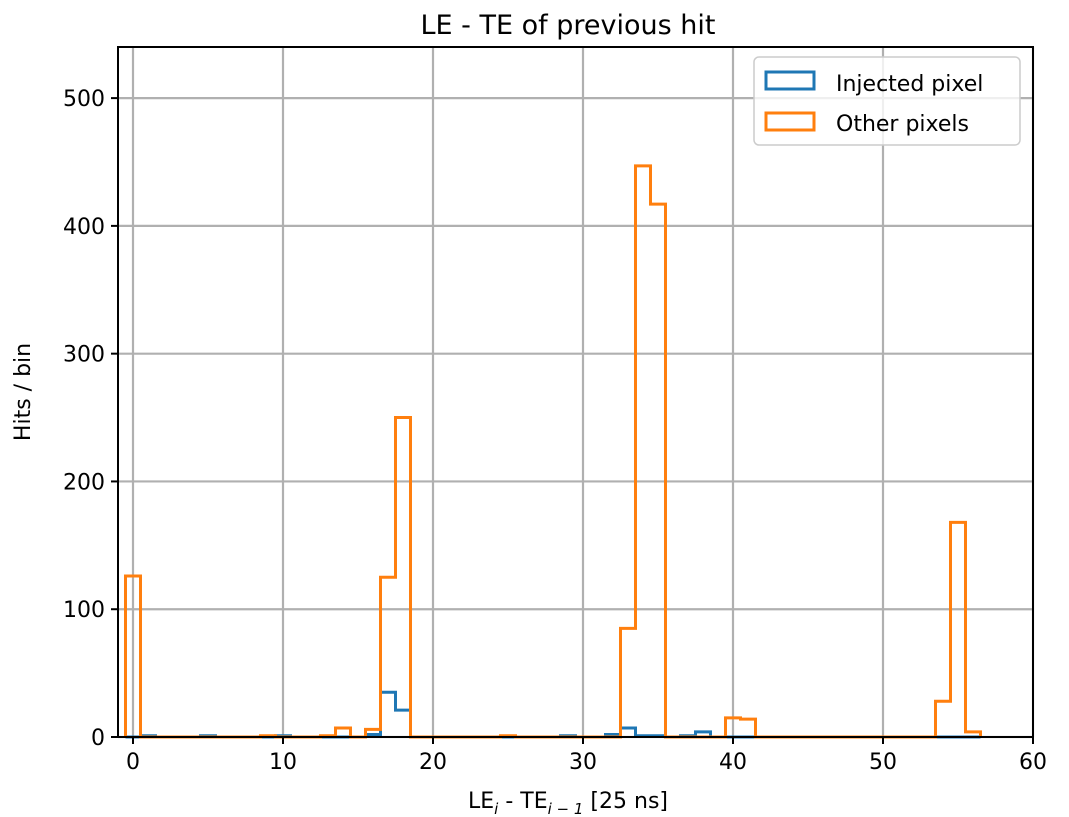  I want to click on x-tick-label: 10, so click(283, 762).